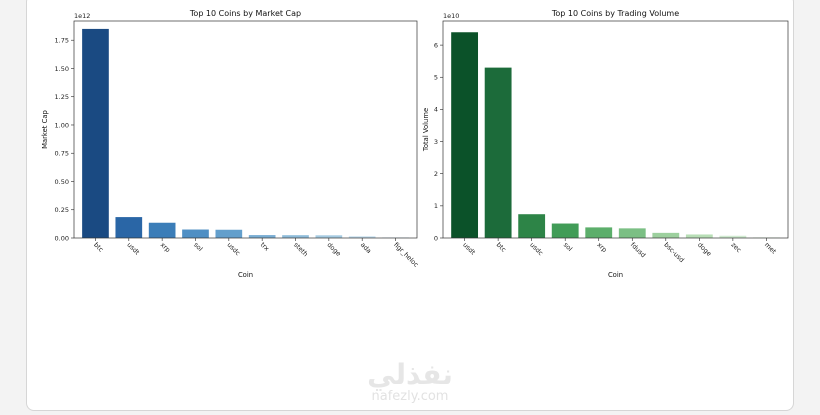 Image resolution: width=820 pixels, height=415 pixels. I want to click on watermark-logo: نفذلي, so click(410, 374).